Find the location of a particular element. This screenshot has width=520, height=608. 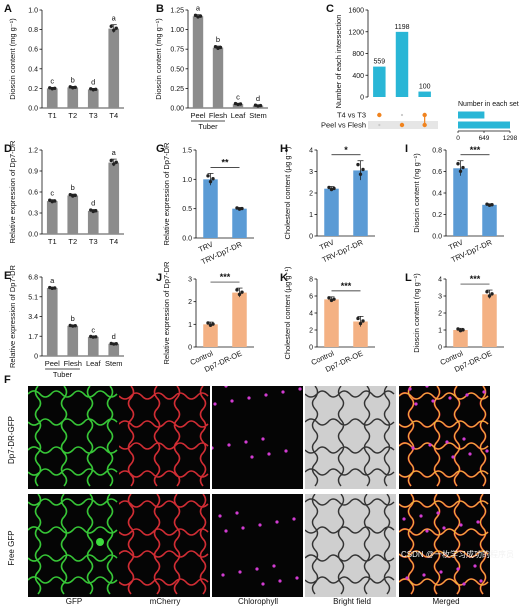

y-tick-label: 3 is located at coordinates (440, 297).